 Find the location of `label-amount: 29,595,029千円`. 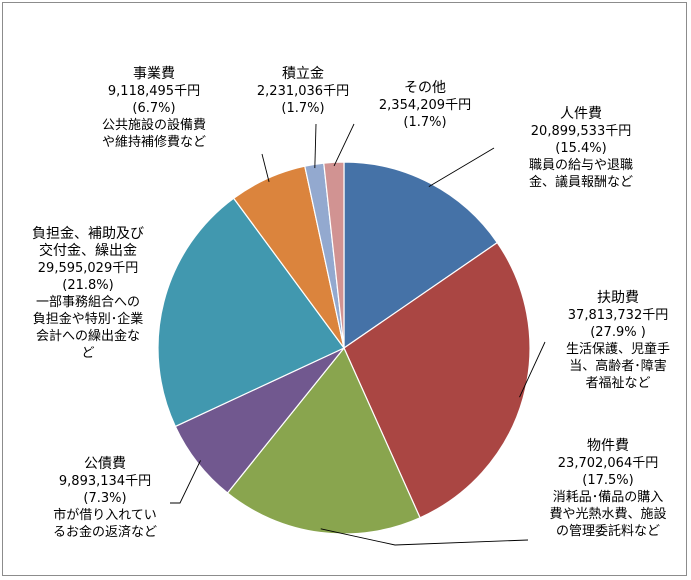

label-amount: 29,595,029千円 is located at coordinates (88, 268).